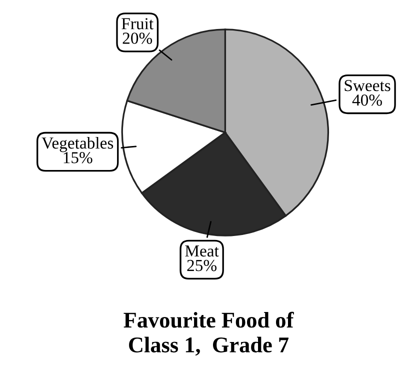 Image resolution: width=417 pixels, height=368 pixels. What do you see at coordinates (137, 38) in the screenshot?
I see `data-label: 20%` at bounding box center [137, 38].